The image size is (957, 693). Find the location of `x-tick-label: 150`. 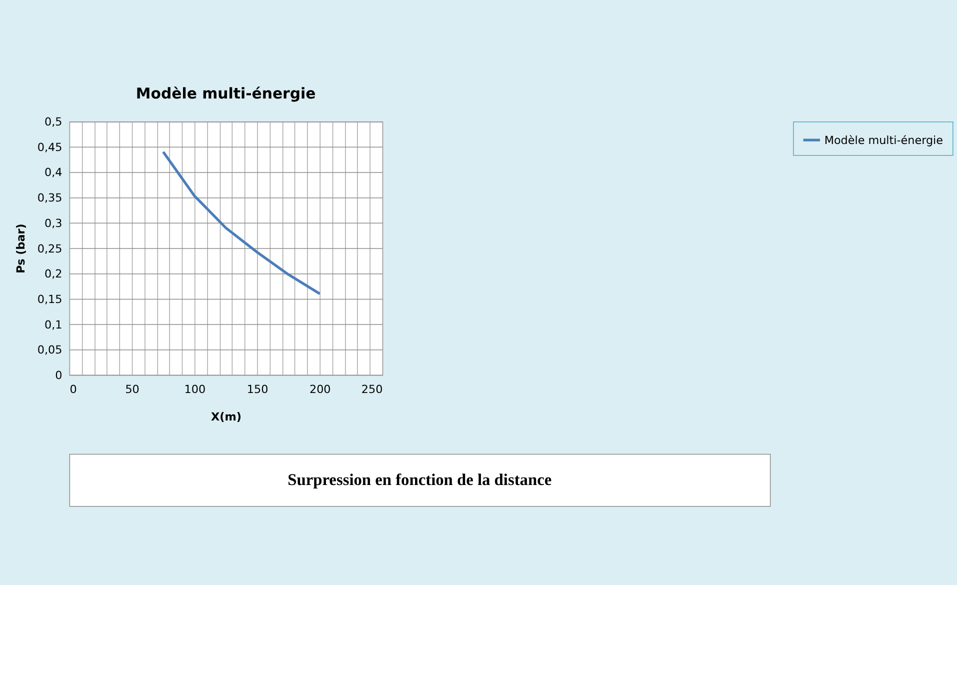

x-tick-label: 150 is located at coordinates (257, 389).